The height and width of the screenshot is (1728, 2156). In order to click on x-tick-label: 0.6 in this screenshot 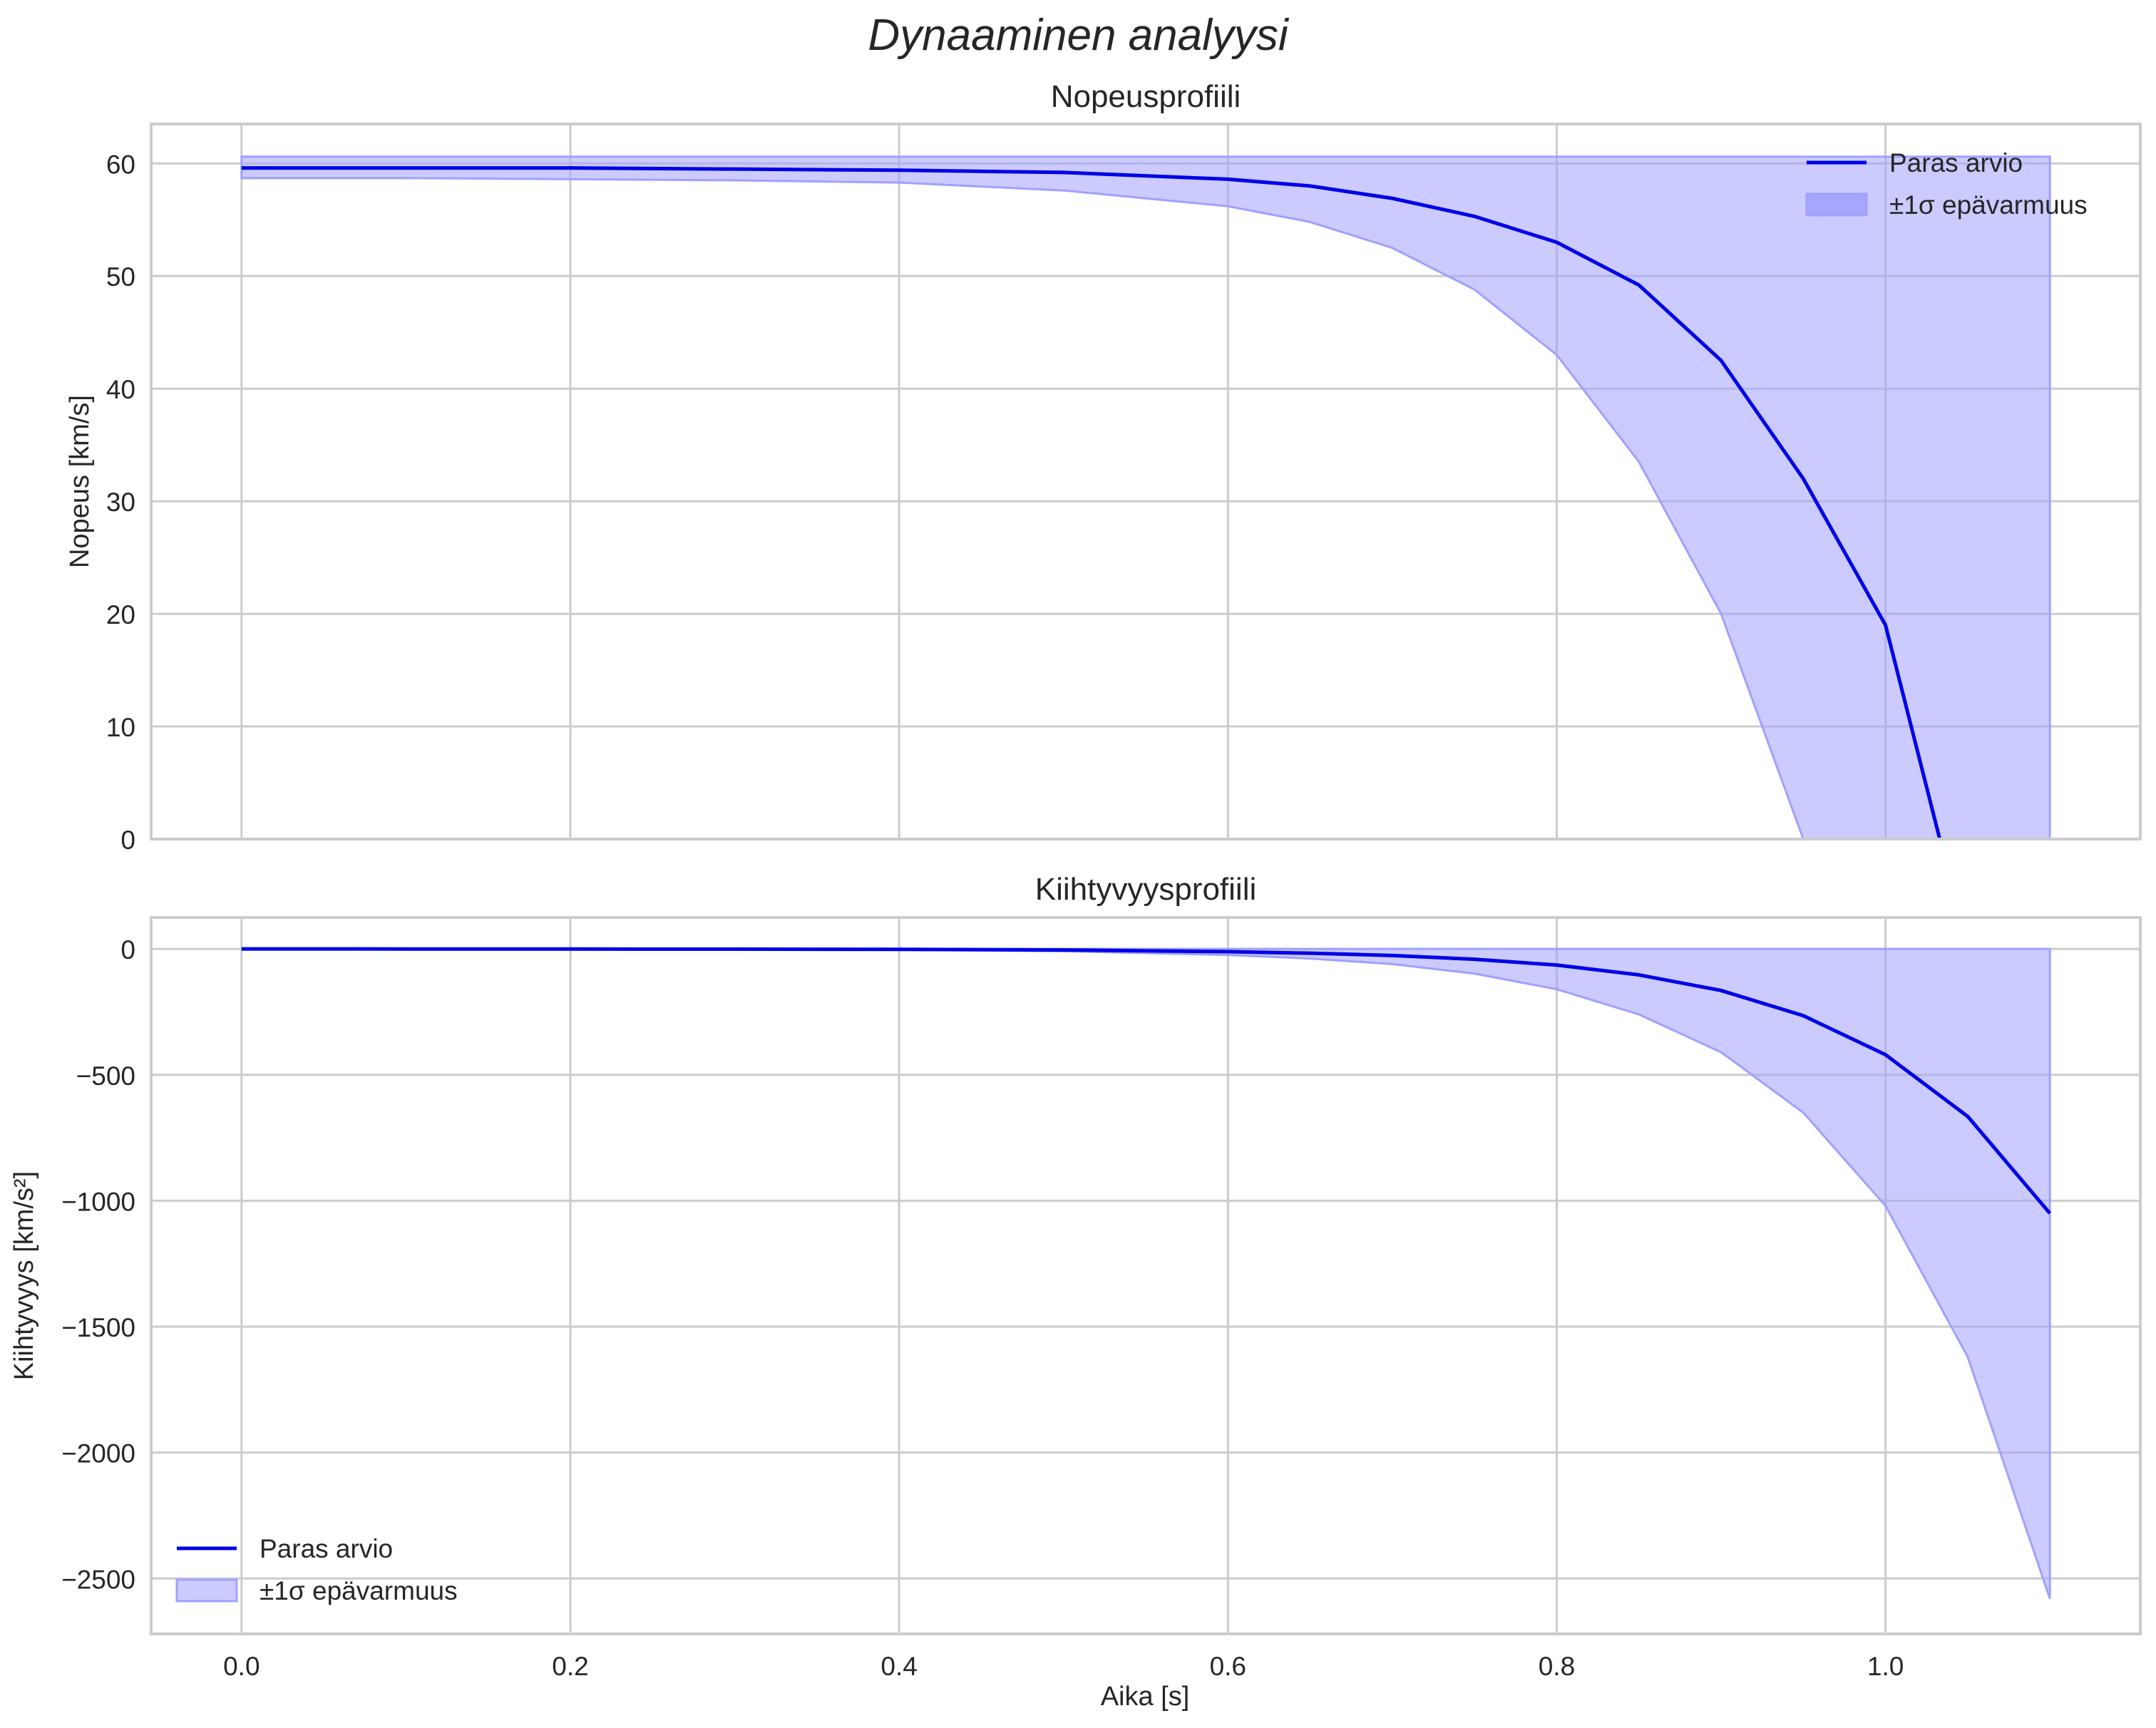, I will do `click(1228, 1666)`.